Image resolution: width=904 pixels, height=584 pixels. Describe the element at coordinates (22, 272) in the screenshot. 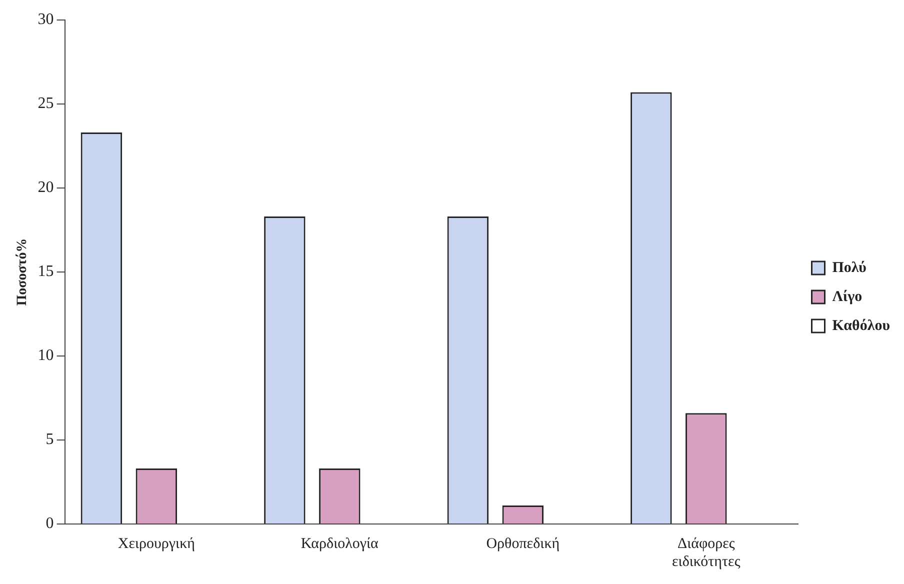

I see `y-axis-title: Ποσοστό%` at that location.